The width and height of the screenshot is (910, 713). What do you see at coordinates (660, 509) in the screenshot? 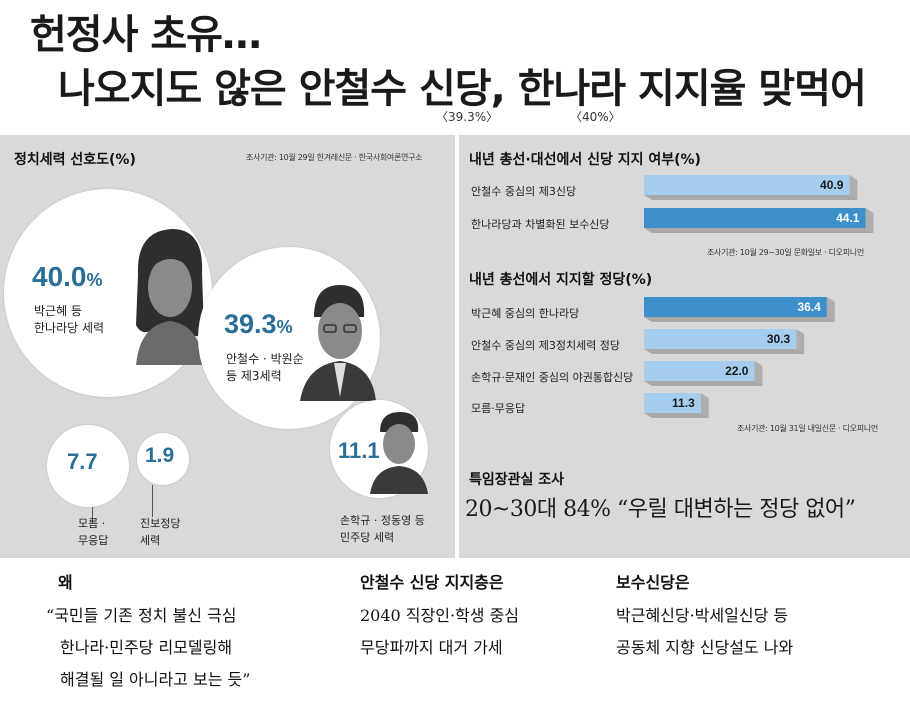
I see `special-quote: 20~30대 84% “우릴 대변하는 정당 없어”` at bounding box center [660, 509].